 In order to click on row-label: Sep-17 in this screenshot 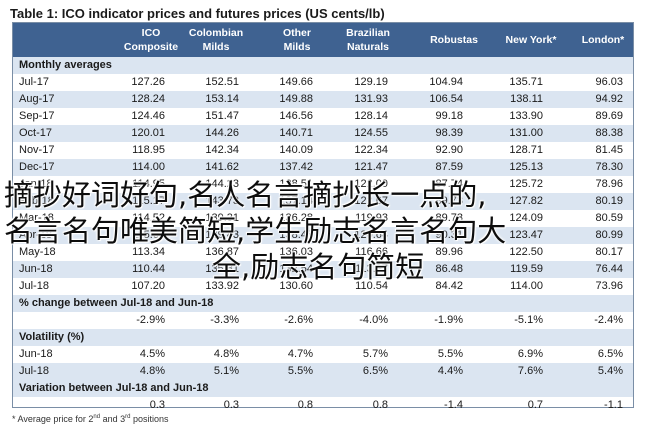, I will do `click(37, 116)`.